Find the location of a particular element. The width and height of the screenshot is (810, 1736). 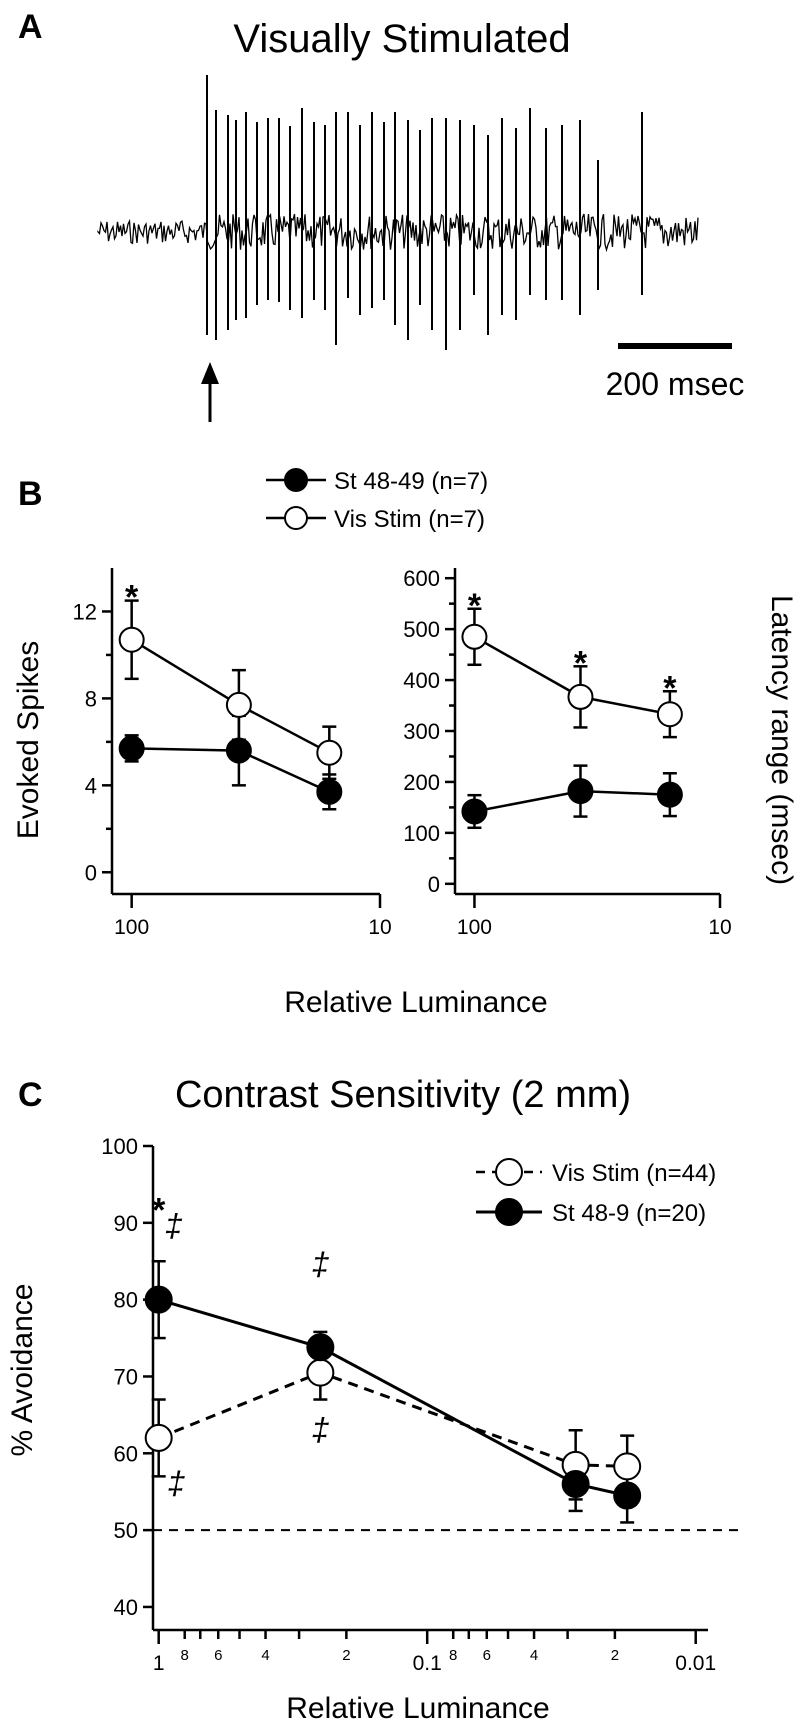

y-tick-label: 80 is located at coordinates (126, 1300).